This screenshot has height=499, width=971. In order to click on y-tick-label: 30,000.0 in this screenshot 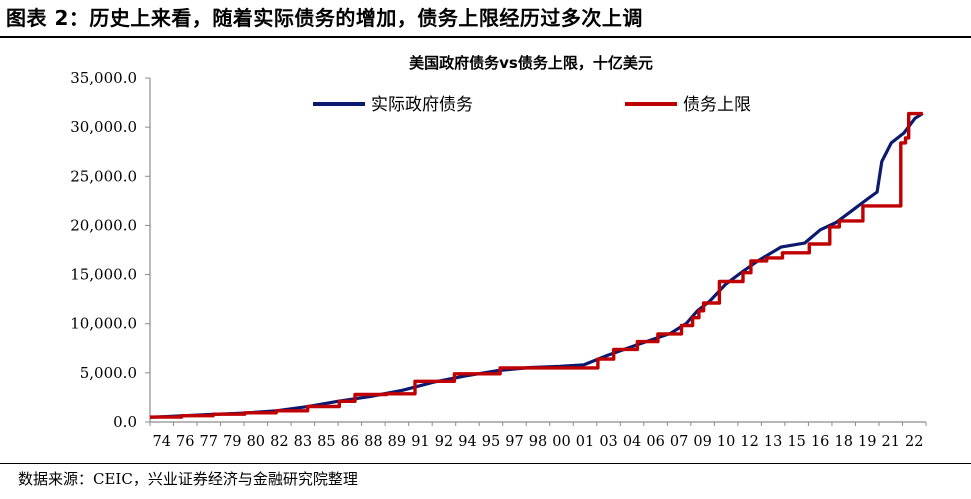, I will do `click(103, 127)`.